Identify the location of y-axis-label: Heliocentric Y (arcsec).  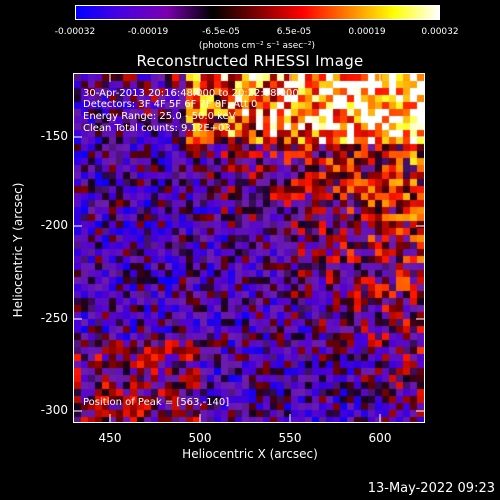
(18, 250).